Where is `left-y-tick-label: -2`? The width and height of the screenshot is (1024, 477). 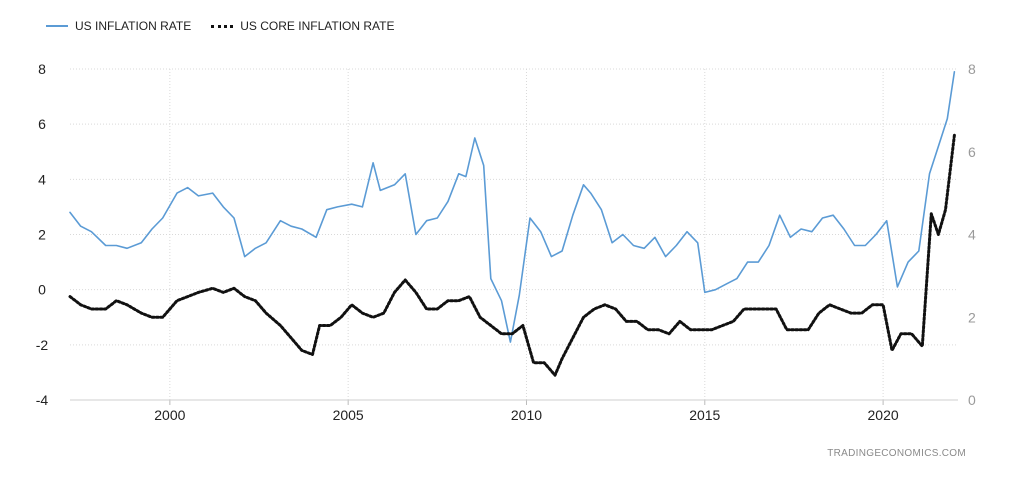
left-y-tick-label: -2 is located at coordinates (42, 345).